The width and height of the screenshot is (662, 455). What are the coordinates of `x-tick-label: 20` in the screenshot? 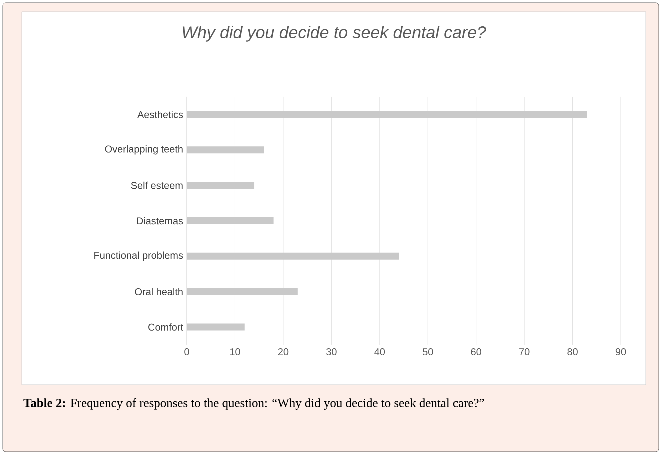 It's located at (283, 352).